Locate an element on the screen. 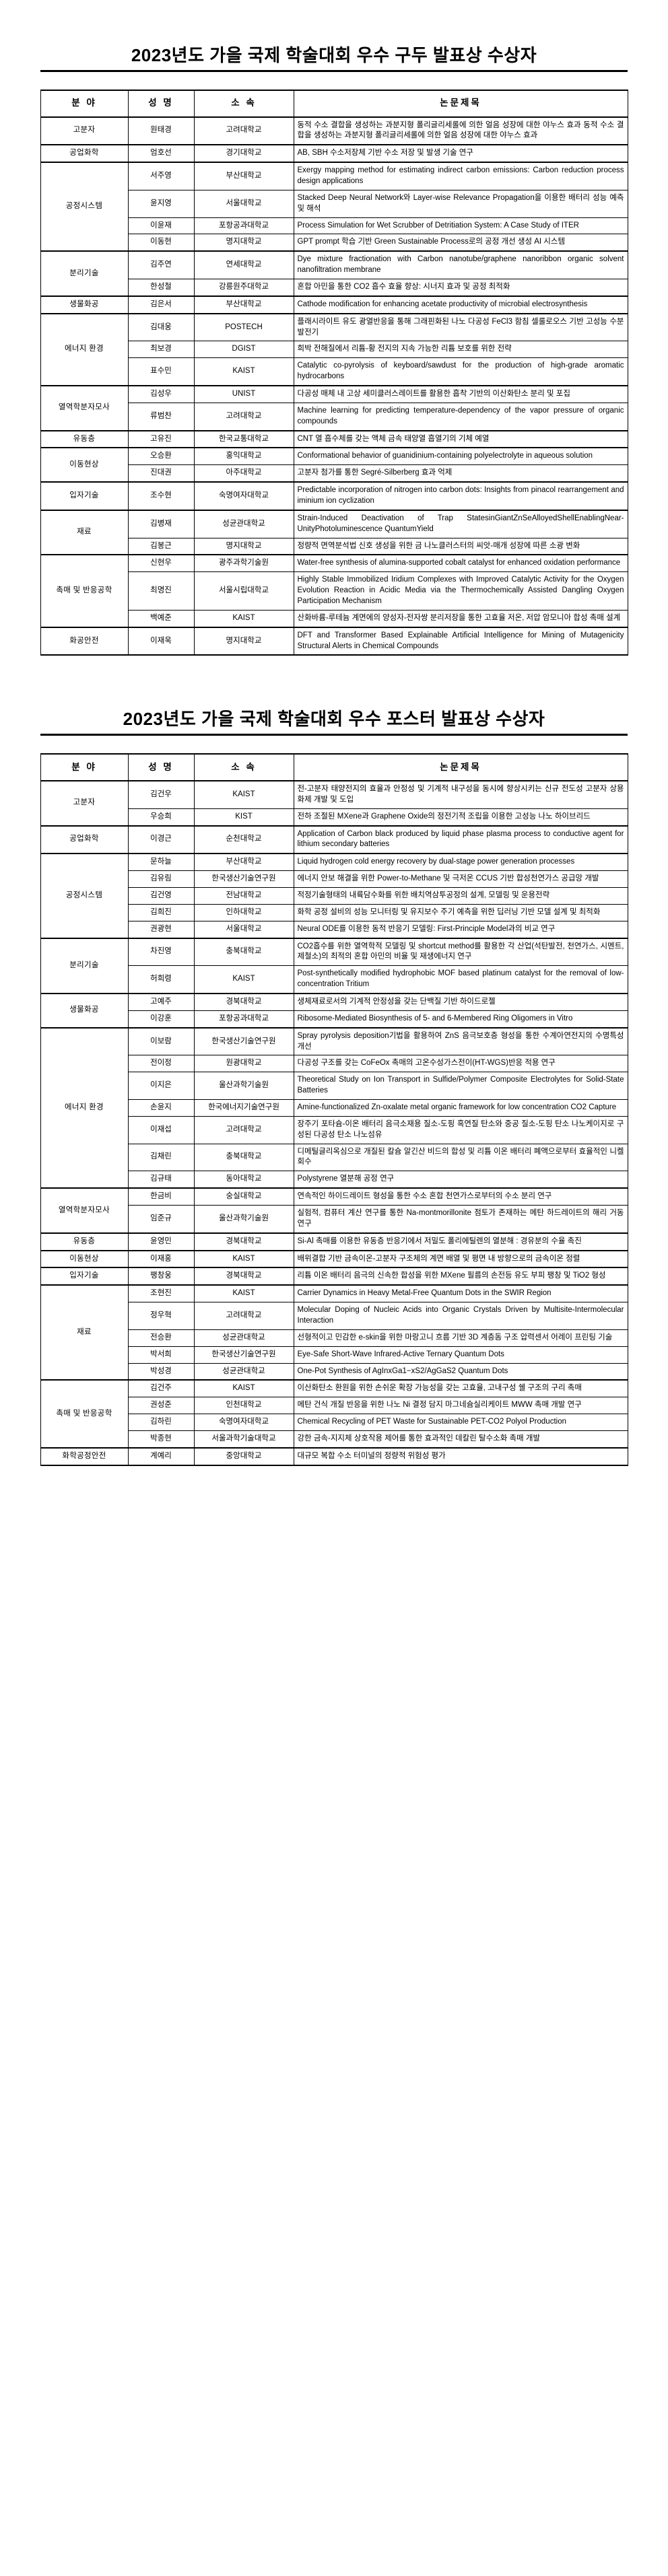 The height and width of the screenshot is (2576, 668). cell-name: 원태경 is located at coordinates (161, 130).